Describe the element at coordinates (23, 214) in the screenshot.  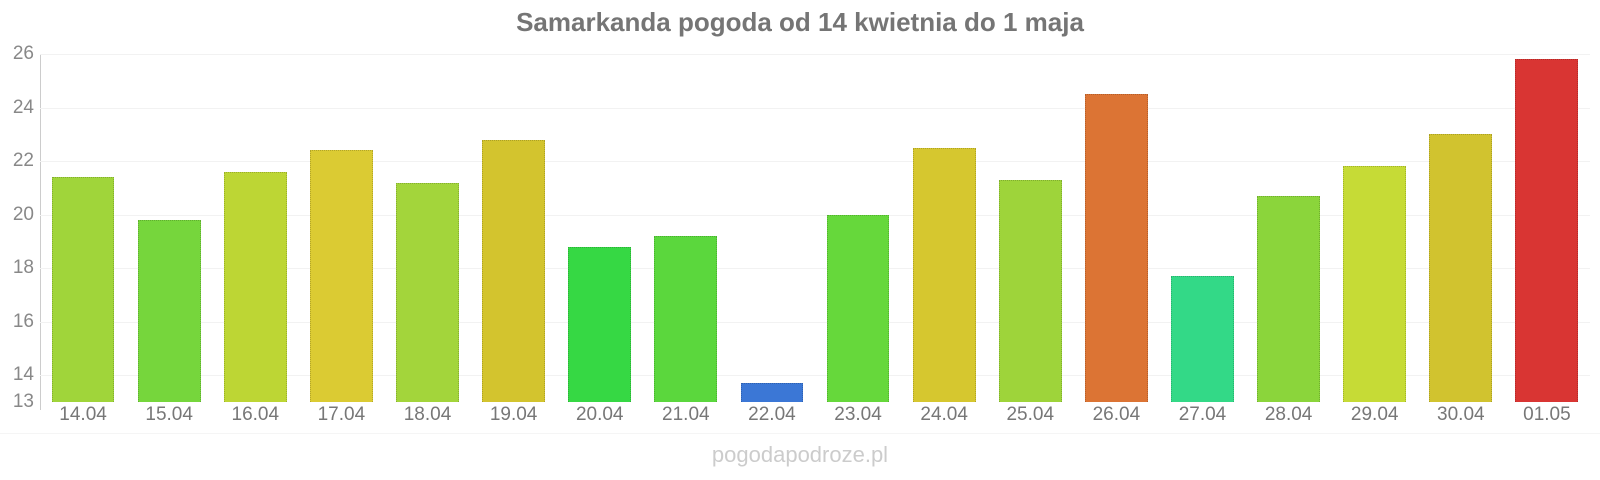
I see `y-tick-label: 20` at that location.